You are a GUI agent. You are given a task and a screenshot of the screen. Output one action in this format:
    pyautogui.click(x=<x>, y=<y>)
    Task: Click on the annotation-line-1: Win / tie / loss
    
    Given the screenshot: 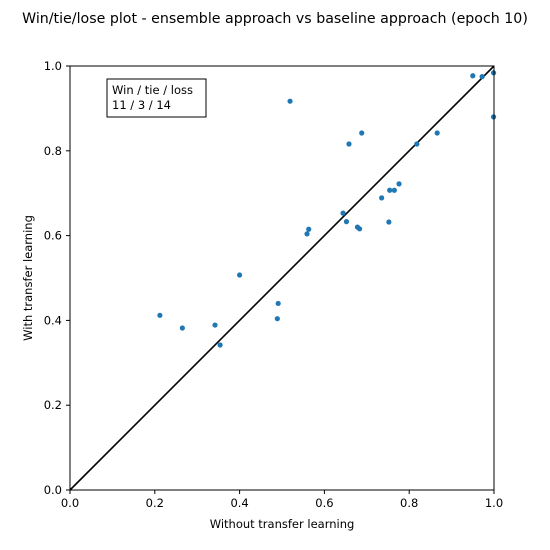 What is the action you would take?
    pyautogui.click(x=152, y=90)
    